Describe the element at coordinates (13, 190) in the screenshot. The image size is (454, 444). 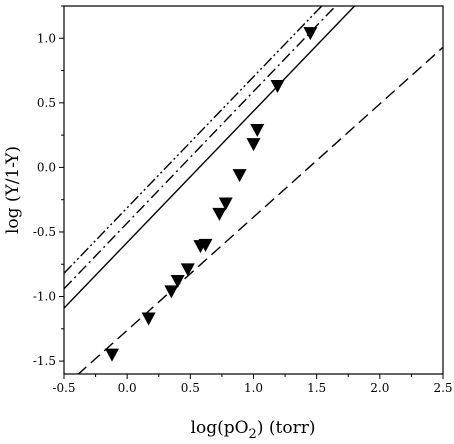
I see `y-axis-title: log (Y/1-Y)` at that location.